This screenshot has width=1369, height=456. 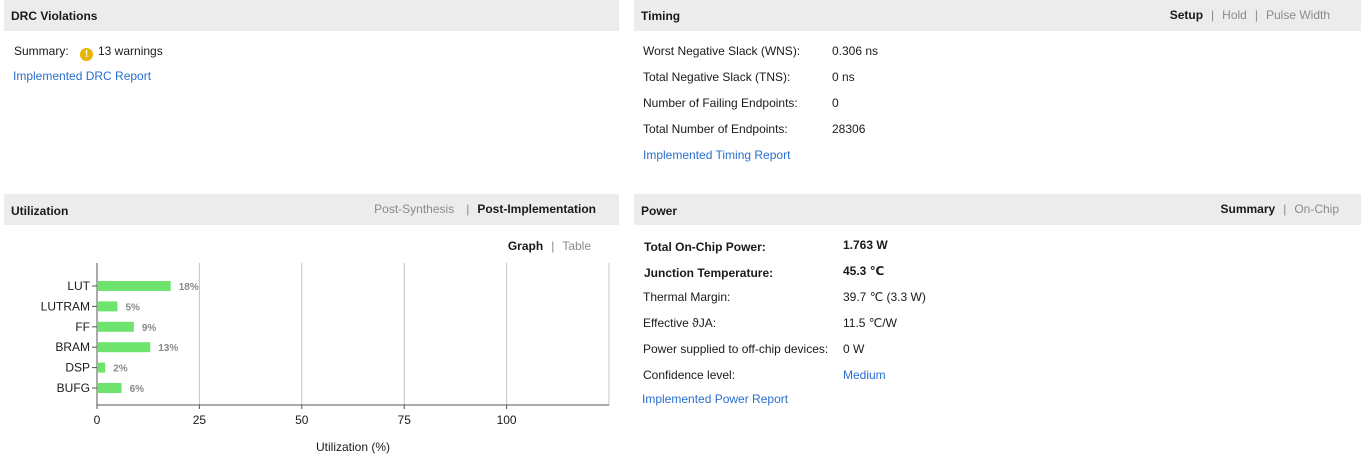 I want to click on tab-post-implementation: Post-Implementation, so click(x=536, y=209).